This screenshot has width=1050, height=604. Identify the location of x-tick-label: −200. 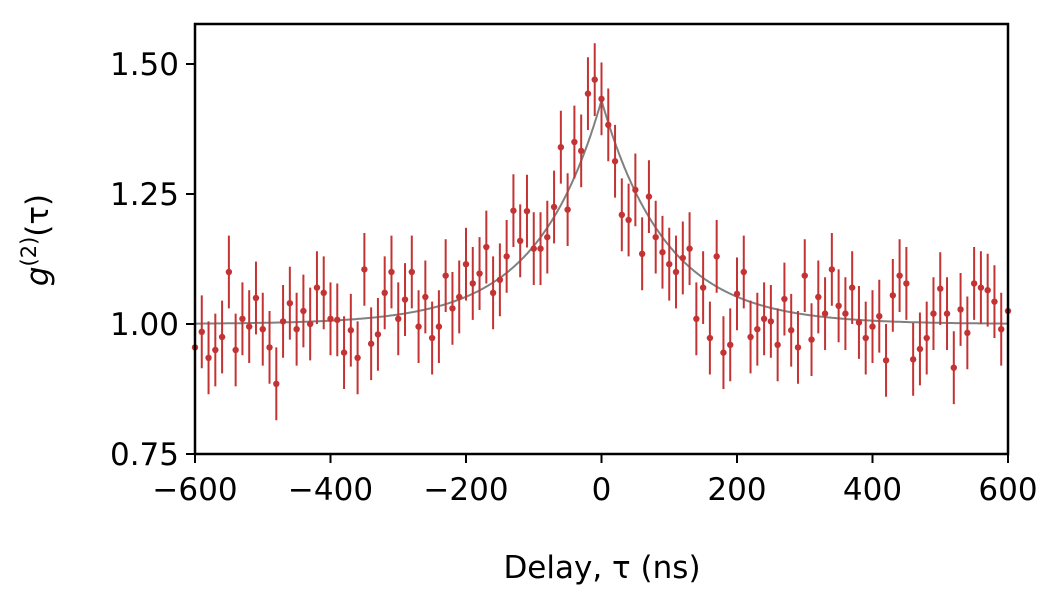
(465, 490).